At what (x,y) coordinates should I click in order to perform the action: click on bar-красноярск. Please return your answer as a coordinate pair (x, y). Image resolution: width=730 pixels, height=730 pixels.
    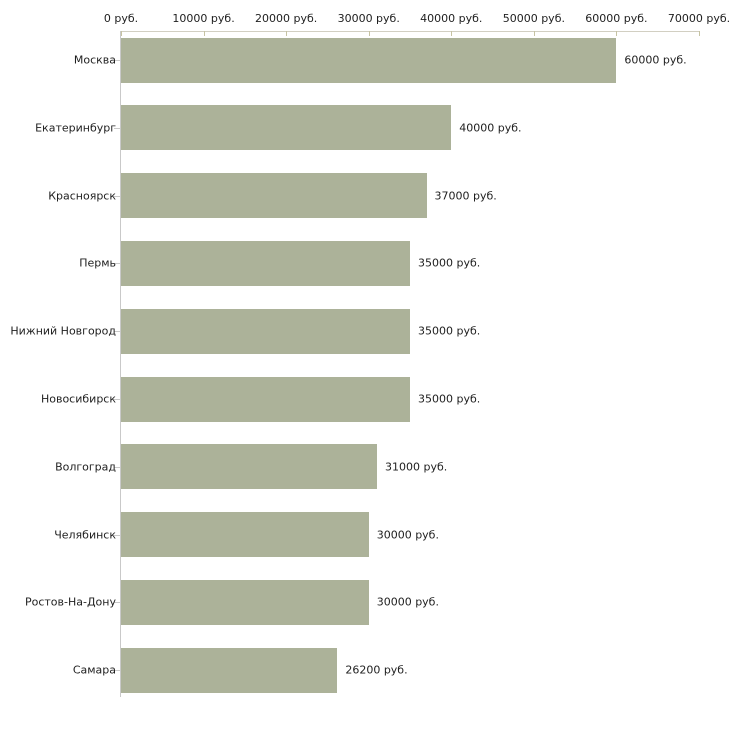
    Looking at the image, I should click on (274, 196).